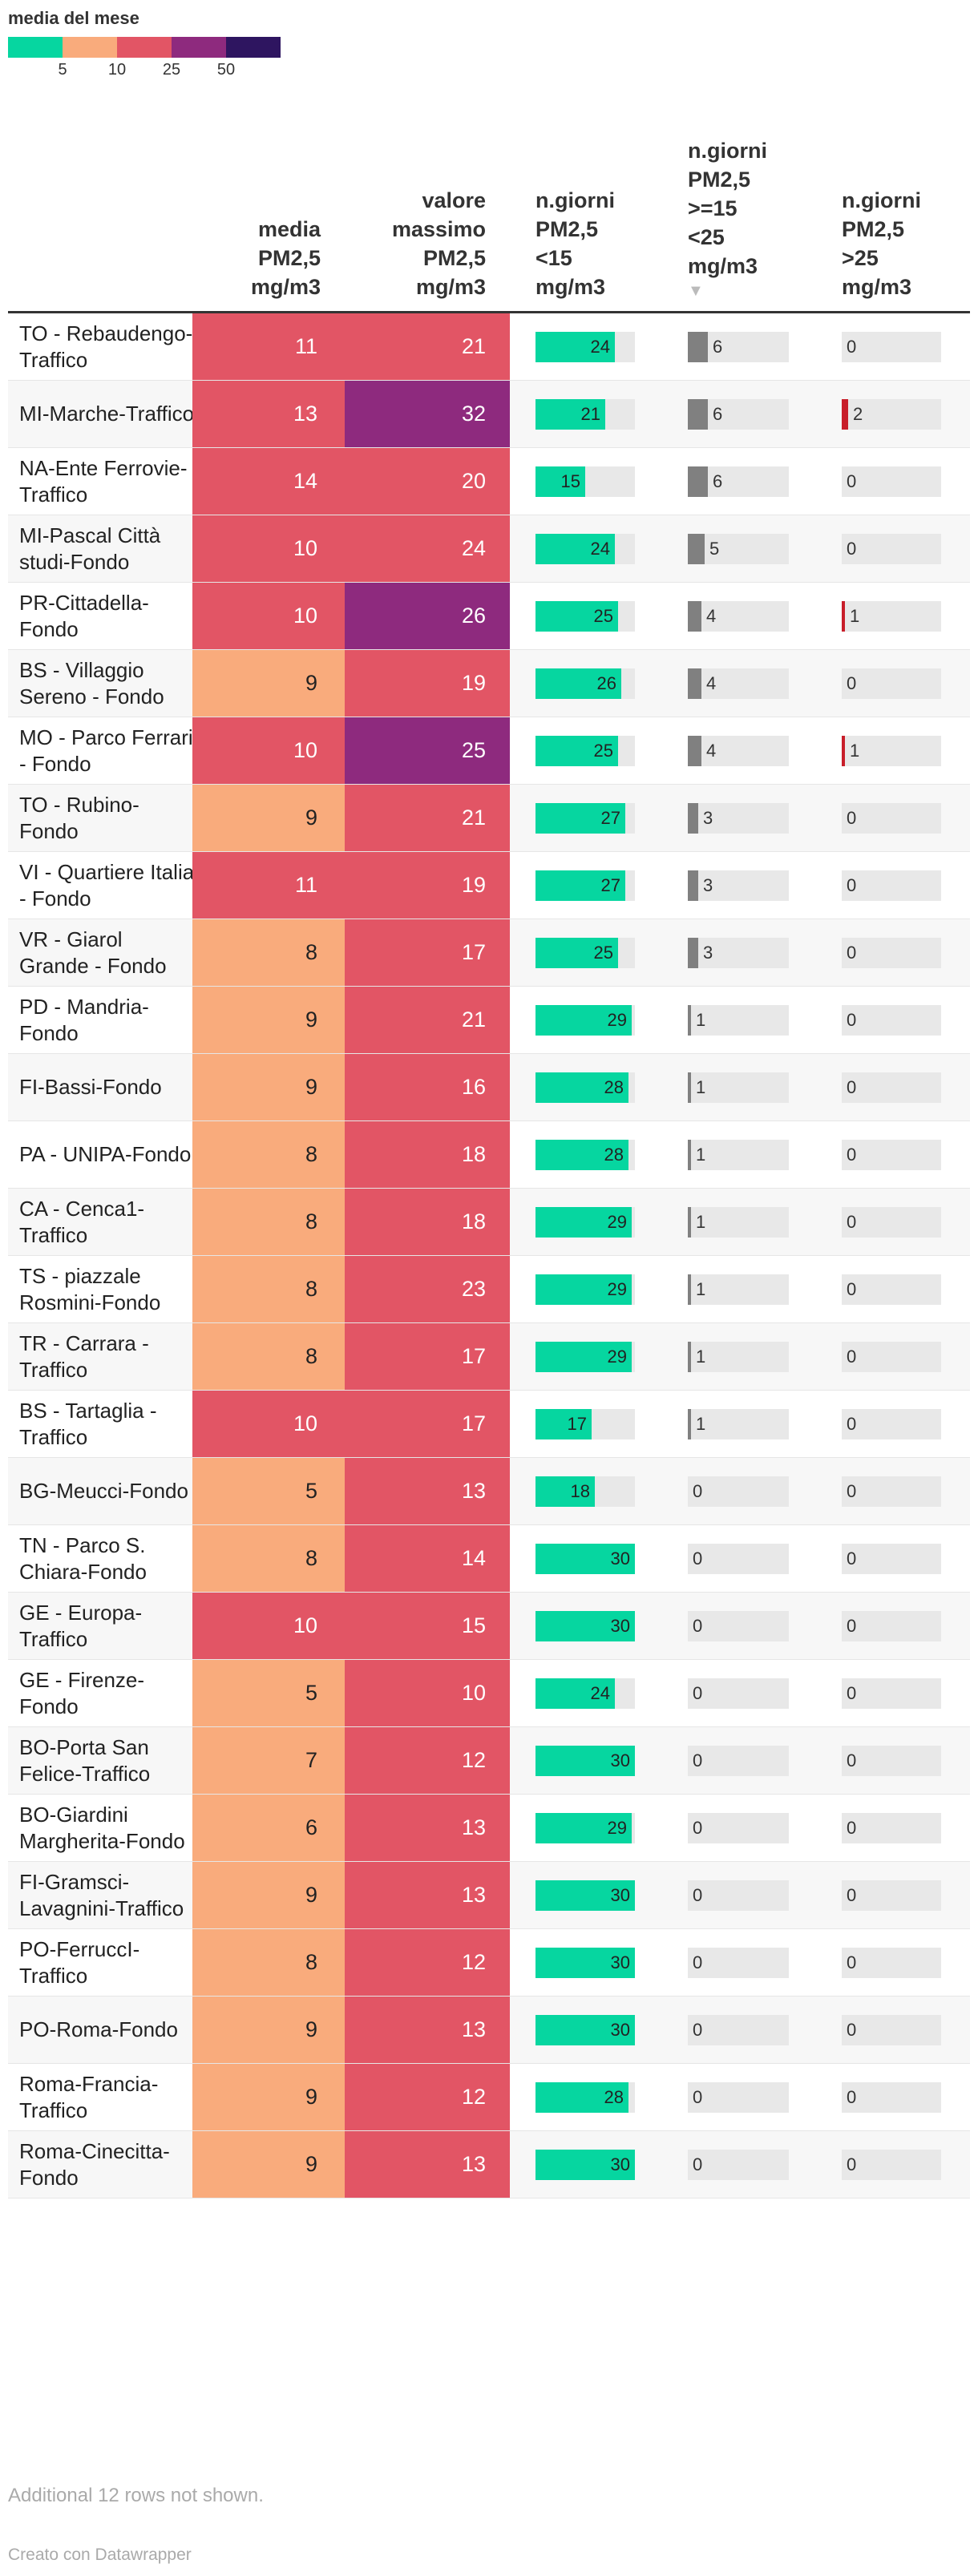  Describe the element at coordinates (906, 244) in the screenshot. I see `column-header-gt25: n.giorni PM2,5 >25 mg/m3` at that location.